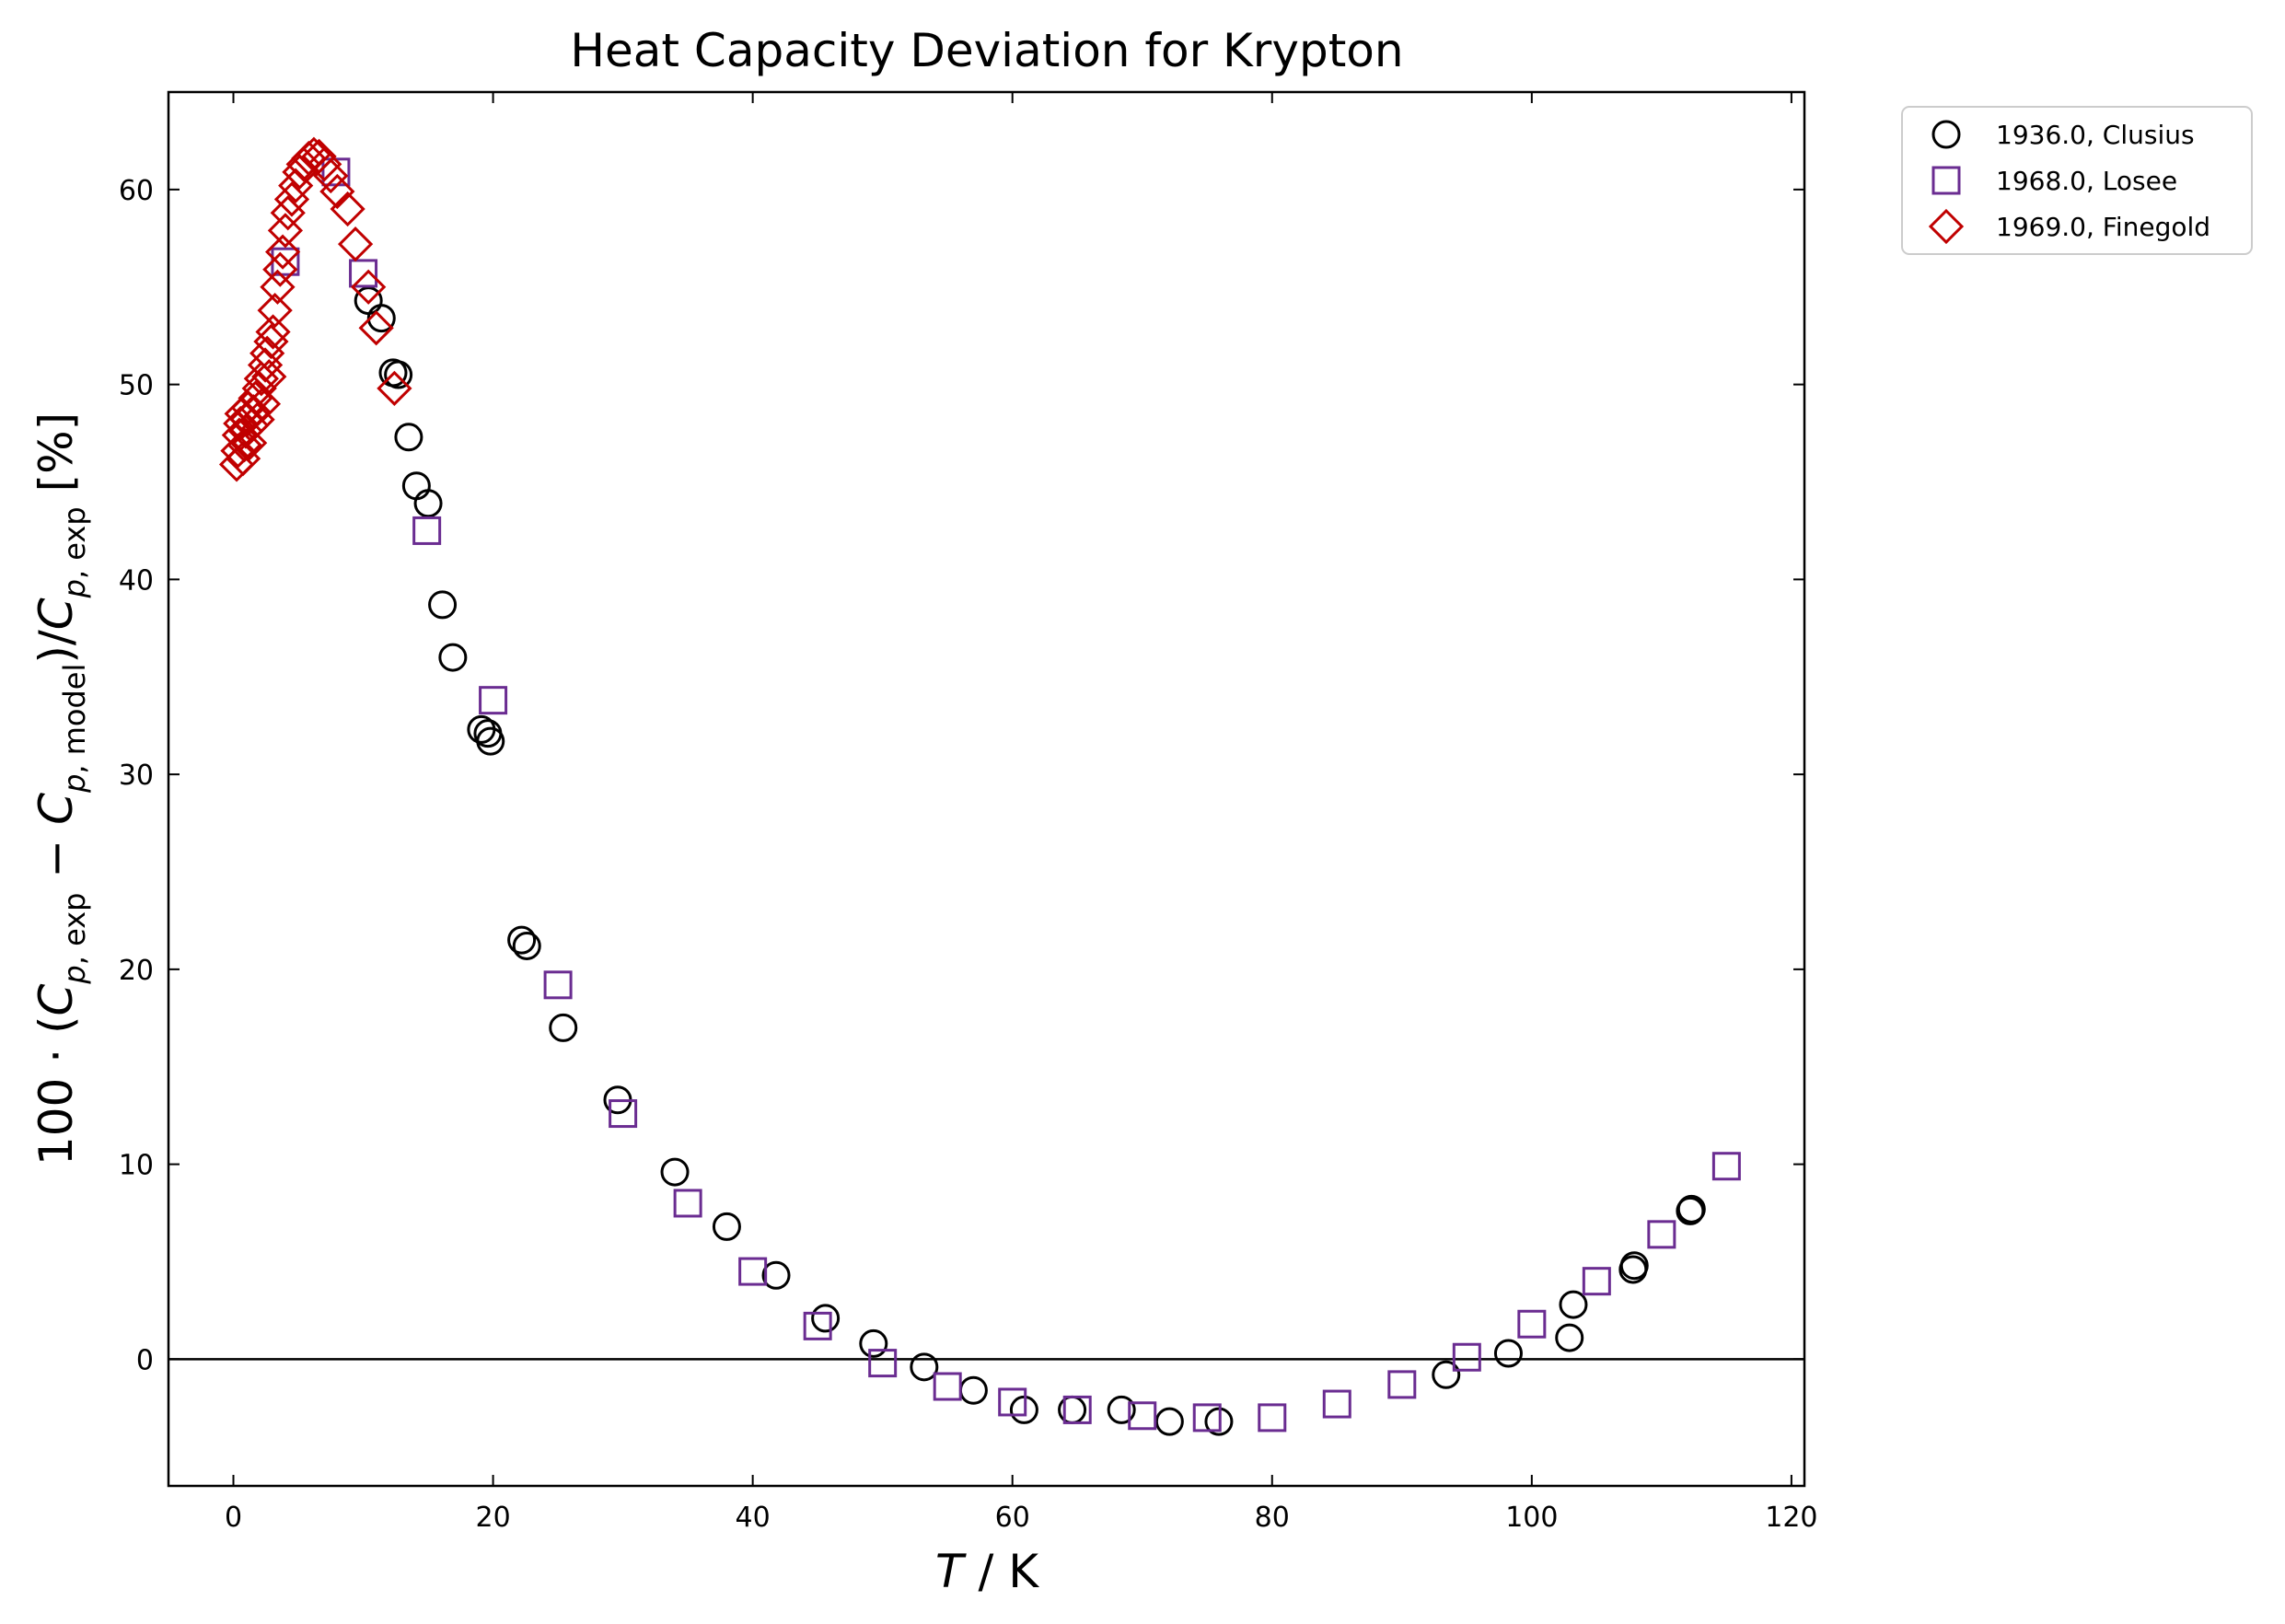  Describe the element at coordinates (136, 386) in the screenshot. I see `y-tick-label: 50` at that location.